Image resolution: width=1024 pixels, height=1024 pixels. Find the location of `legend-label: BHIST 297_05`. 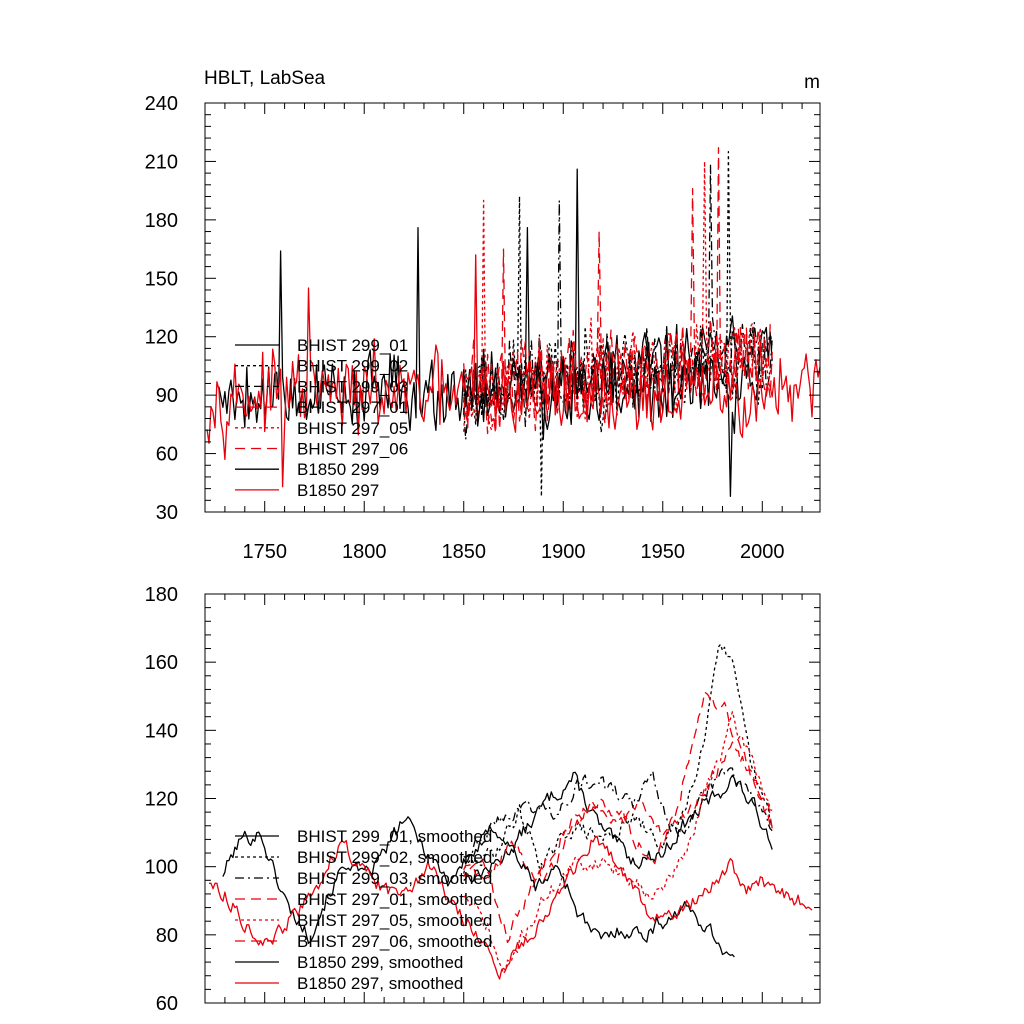

legend-label: BHIST 297_05 is located at coordinates (352, 428).